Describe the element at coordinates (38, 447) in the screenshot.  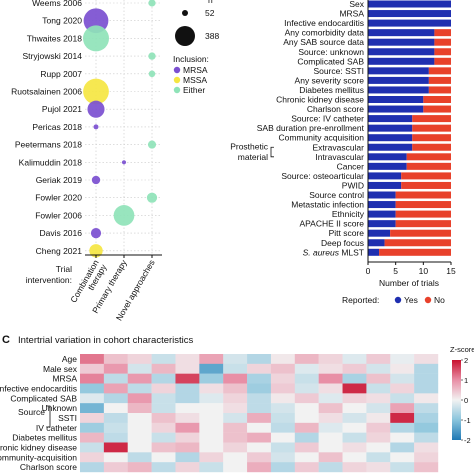
I see `heatmap-row-label: Chronic kidney disease` at that location.